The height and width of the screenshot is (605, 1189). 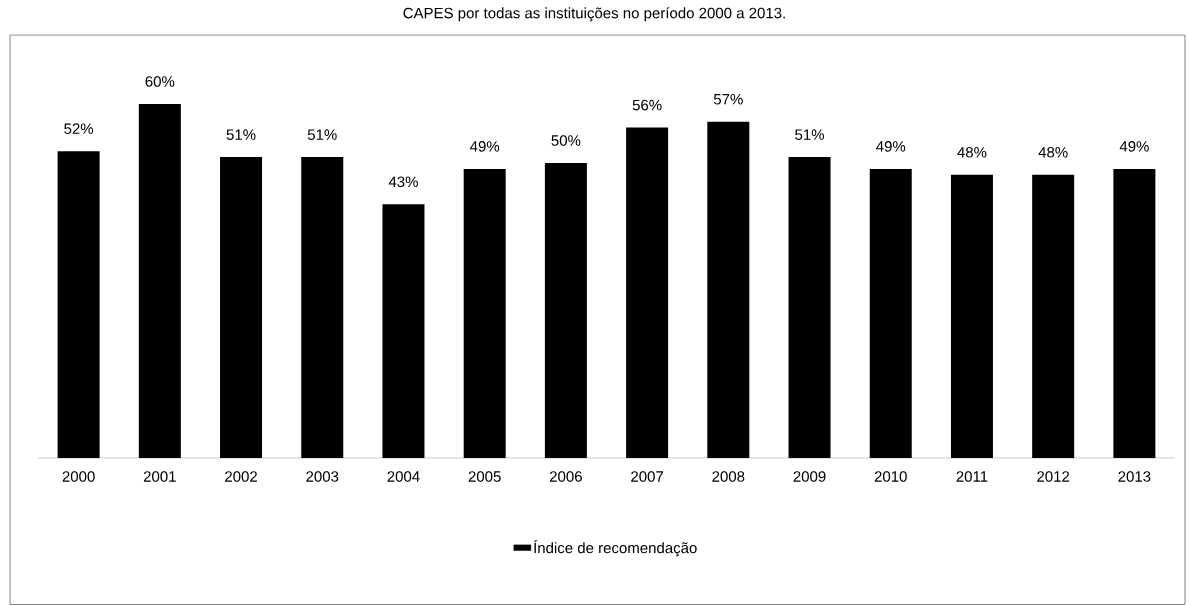 I want to click on x-tick-label: 2006, so click(x=565, y=476).